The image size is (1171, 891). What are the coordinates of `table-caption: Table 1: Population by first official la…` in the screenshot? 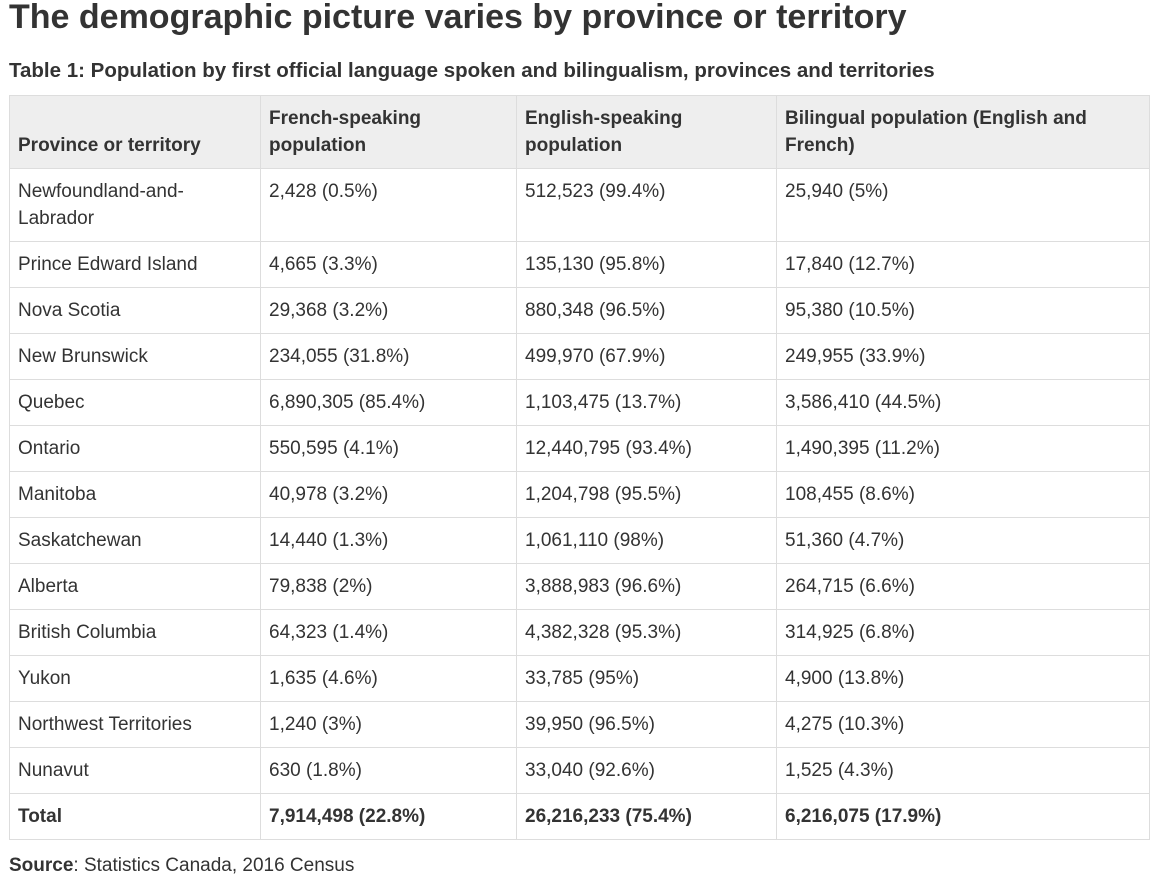 It's located at (472, 70).